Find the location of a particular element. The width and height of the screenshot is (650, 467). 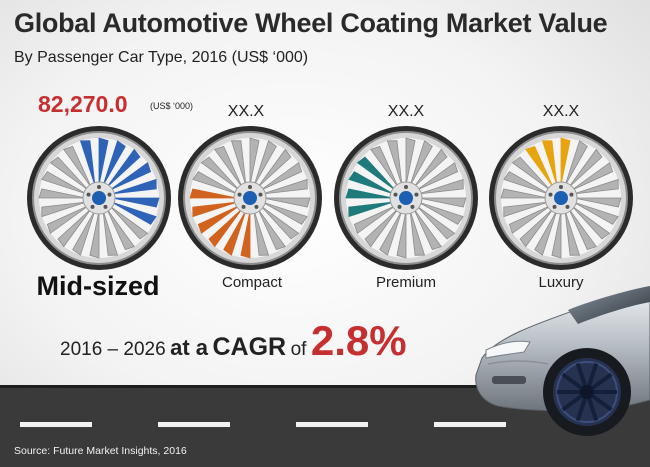

cagr-value: 2.8% is located at coordinates (358, 340).